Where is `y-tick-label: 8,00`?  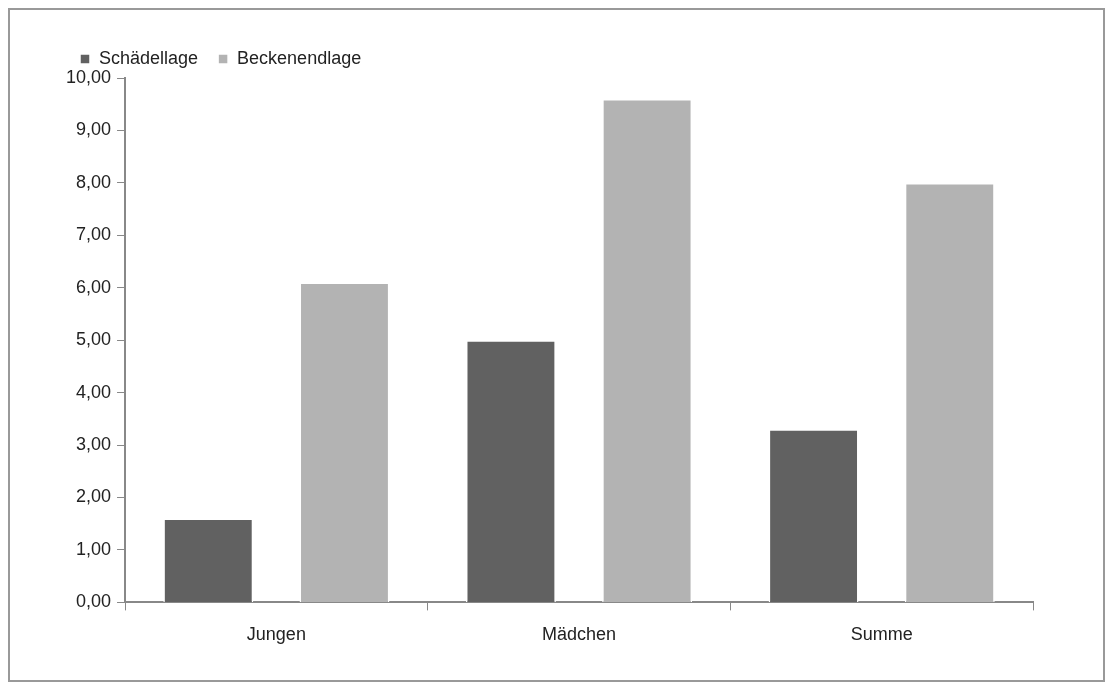
y-tick-label: 8,00 is located at coordinates (94, 181).